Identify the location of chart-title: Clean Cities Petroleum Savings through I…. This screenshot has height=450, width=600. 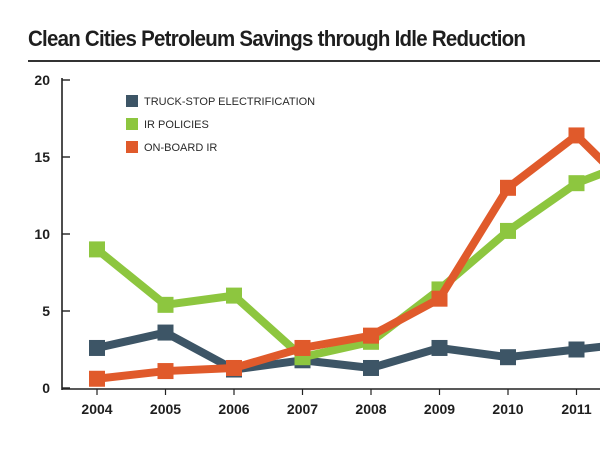
(277, 38).